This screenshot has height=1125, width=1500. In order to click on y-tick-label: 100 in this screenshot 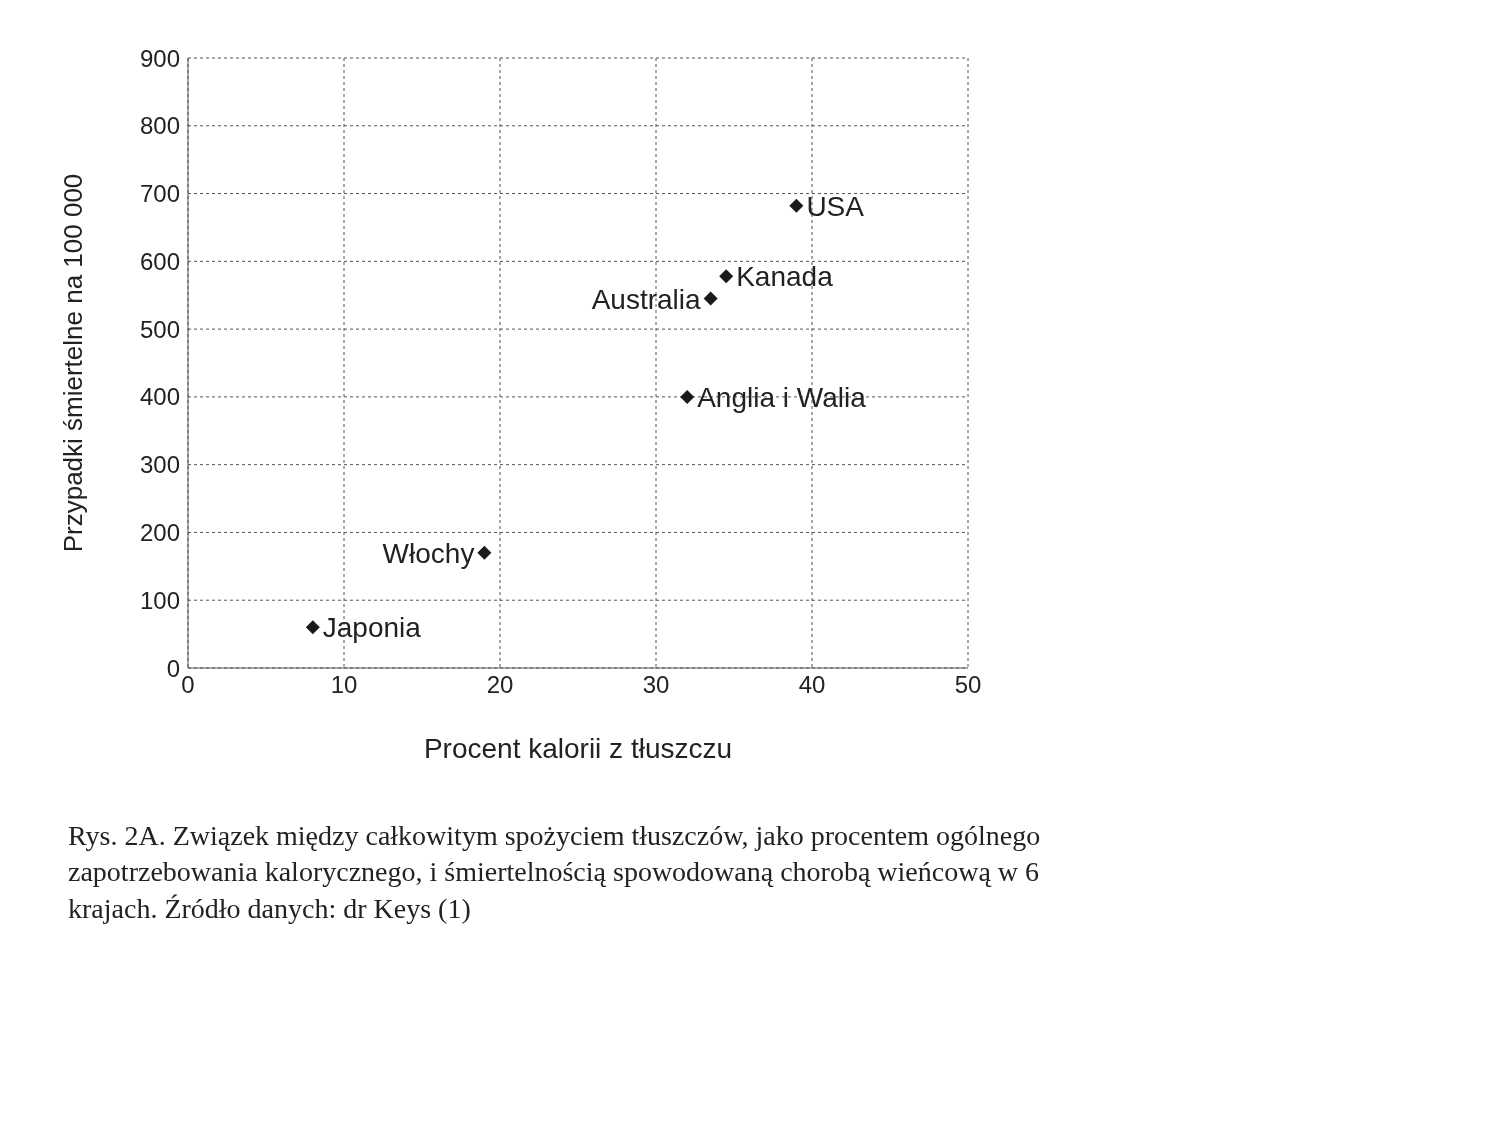, I will do `click(159, 600)`.